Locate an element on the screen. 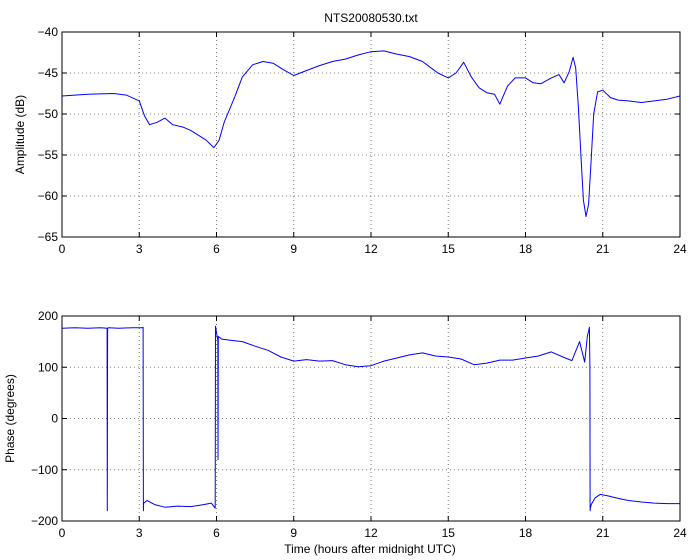 This screenshot has width=693, height=560. y-axis-label: Phase (degrees) is located at coordinates (10, 418).